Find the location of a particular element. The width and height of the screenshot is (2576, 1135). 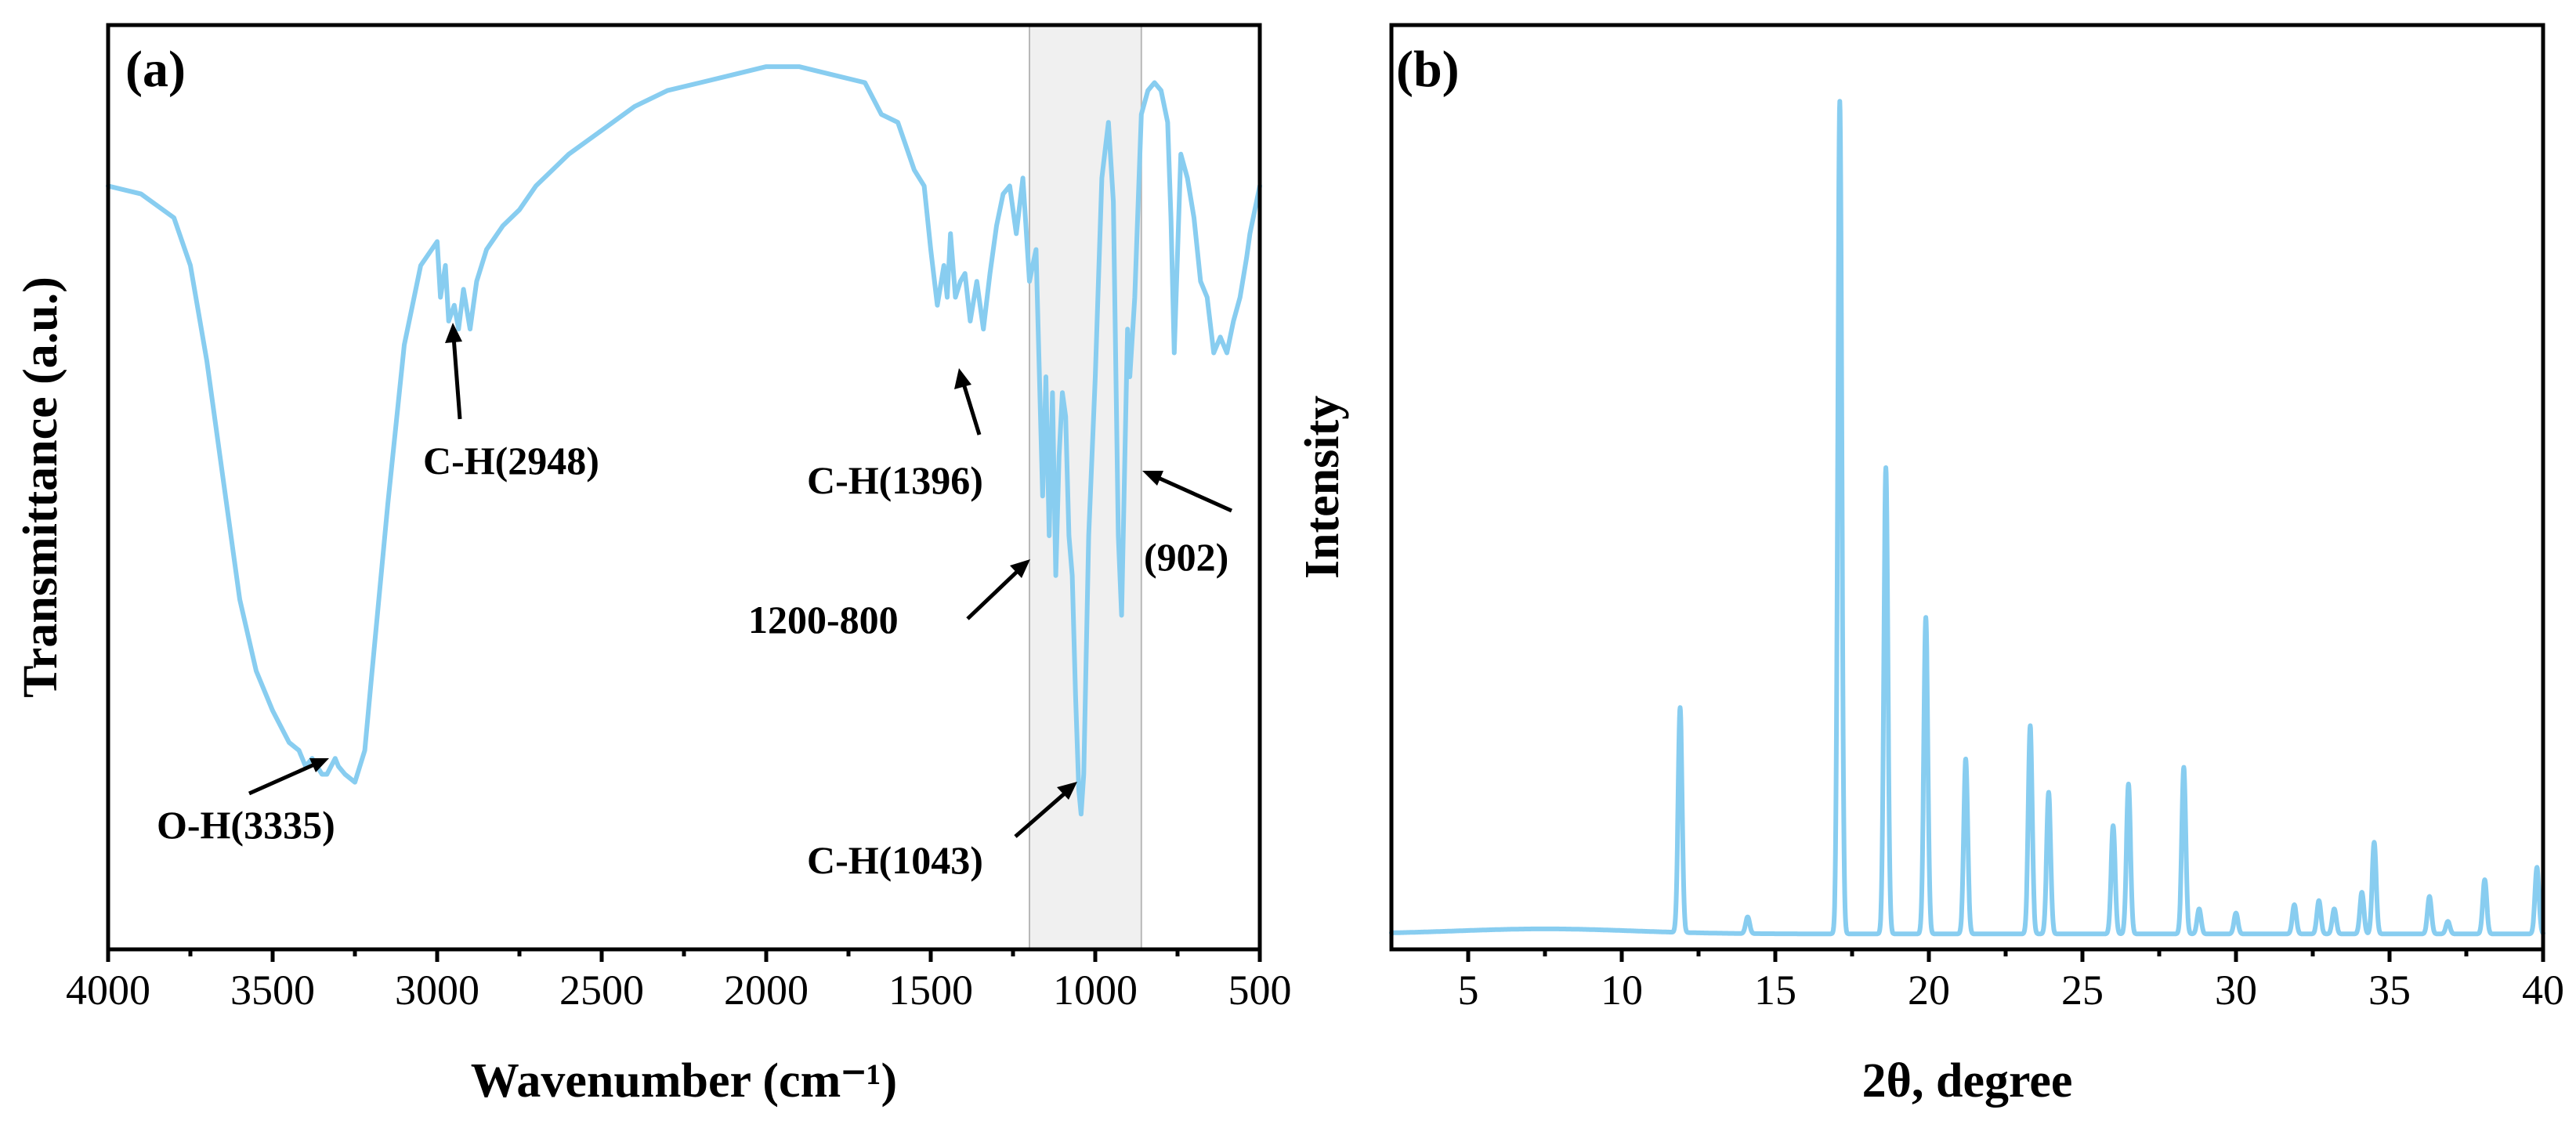

x-tick-label-a-4000: 4000 is located at coordinates (108, 991).